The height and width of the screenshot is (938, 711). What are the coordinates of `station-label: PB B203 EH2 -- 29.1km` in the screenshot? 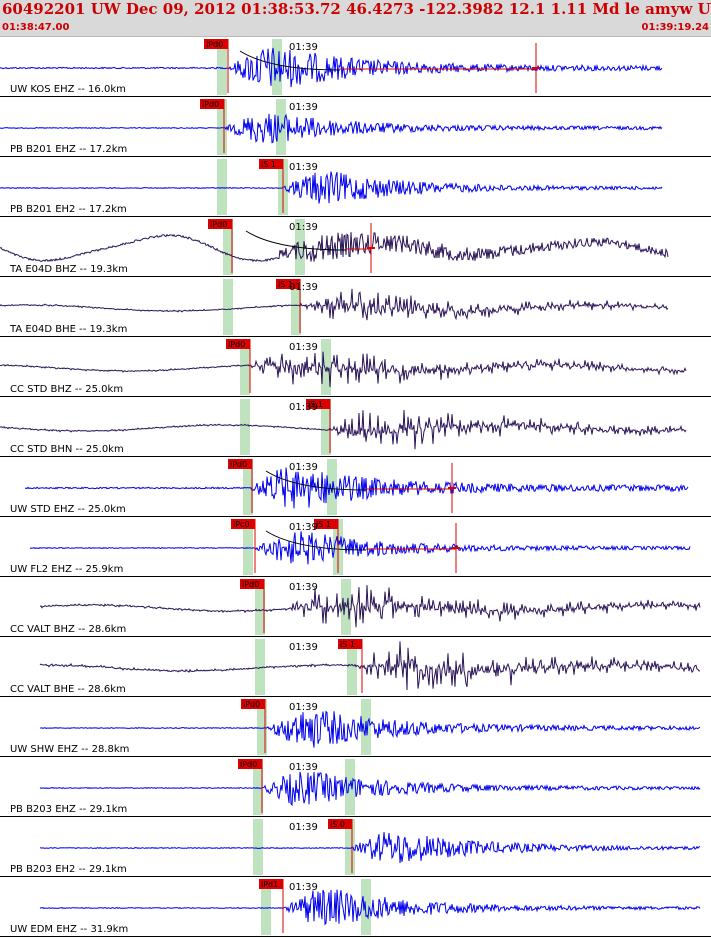 It's located at (68, 869).